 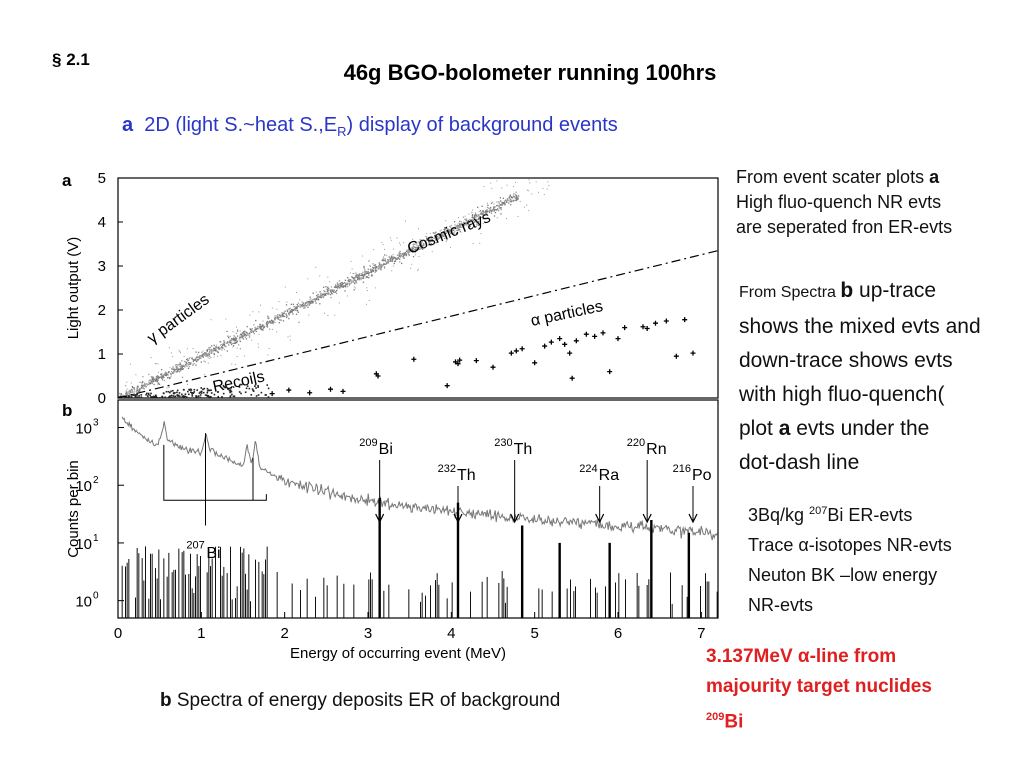 What do you see at coordinates (779, 515) in the screenshot?
I see `bi-line1-before: 3Bq/kg` at bounding box center [779, 515].